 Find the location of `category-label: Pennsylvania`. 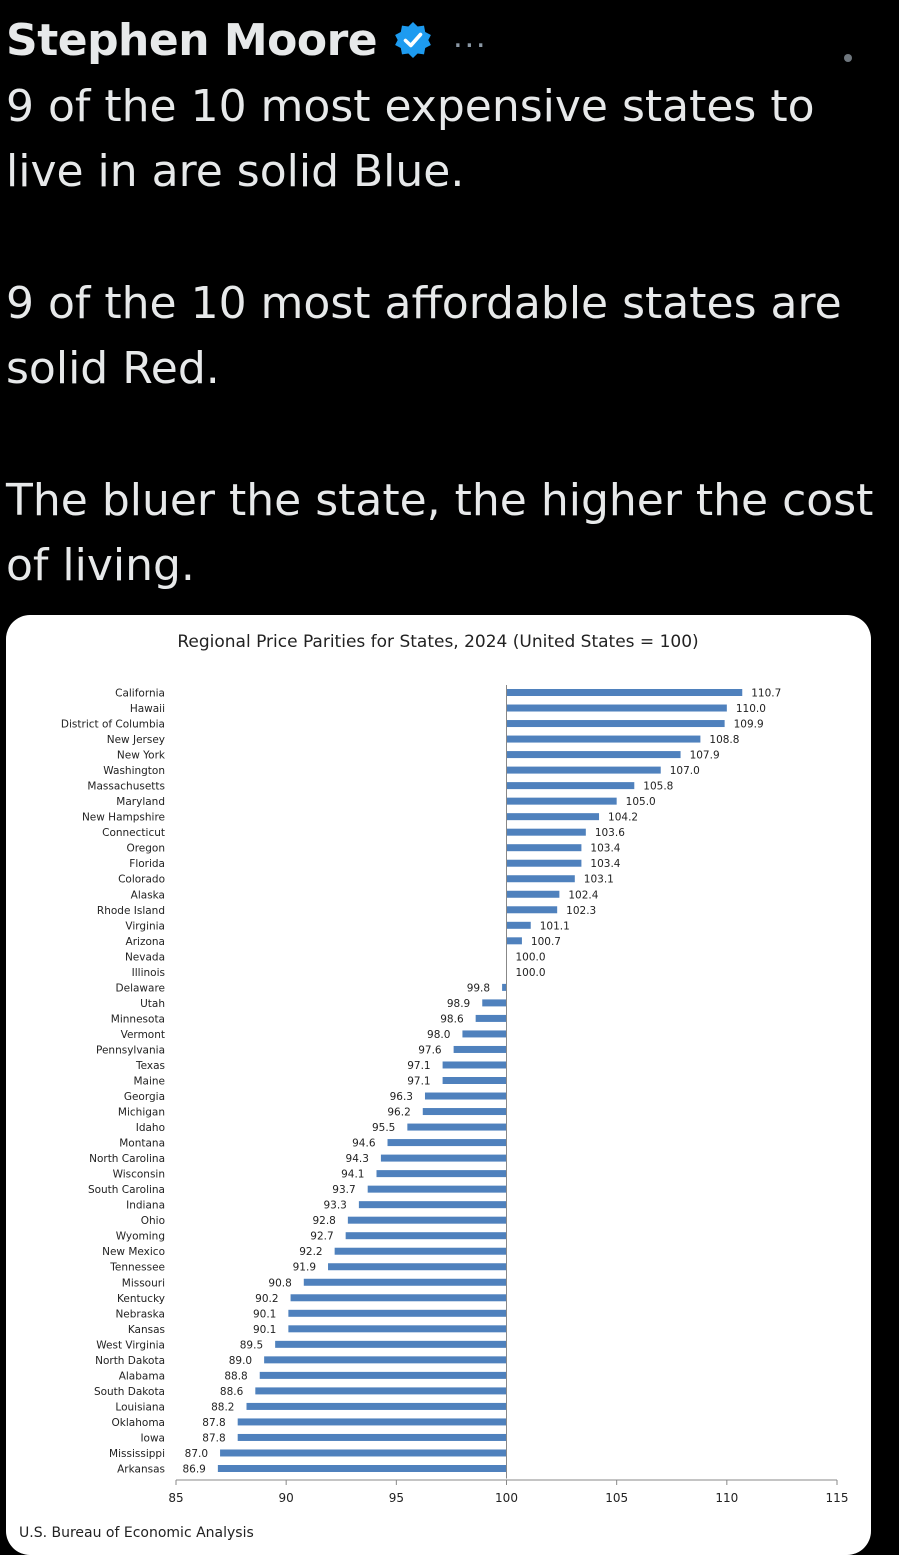

category-label: Pennsylvania is located at coordinates (130, 1050).